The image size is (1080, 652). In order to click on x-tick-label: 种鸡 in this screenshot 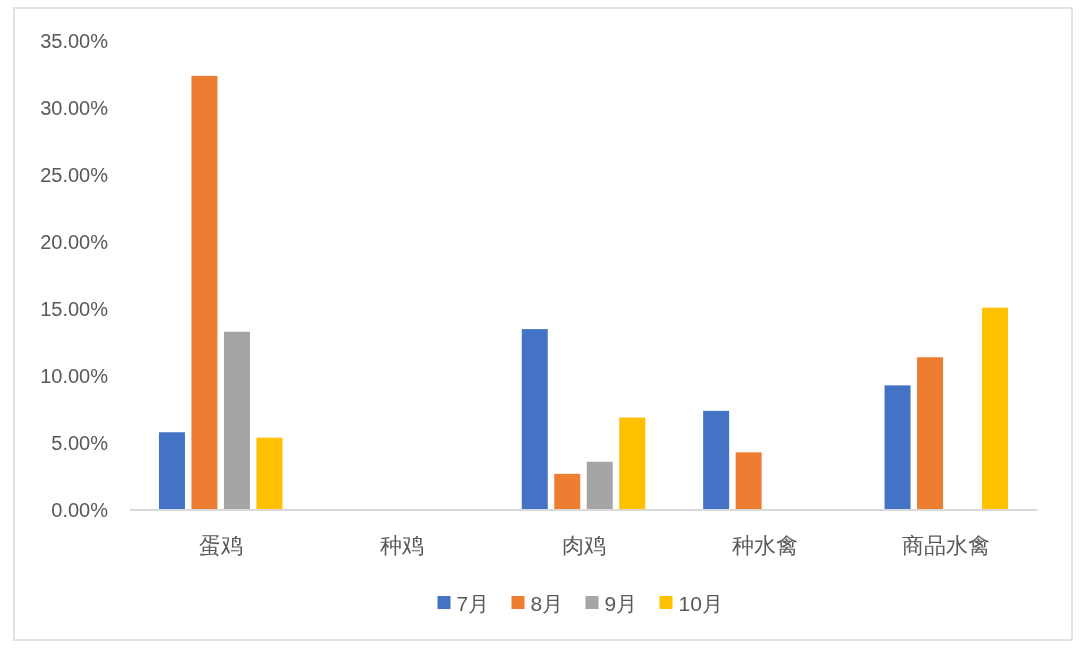, I will do `click(402, 545)`.